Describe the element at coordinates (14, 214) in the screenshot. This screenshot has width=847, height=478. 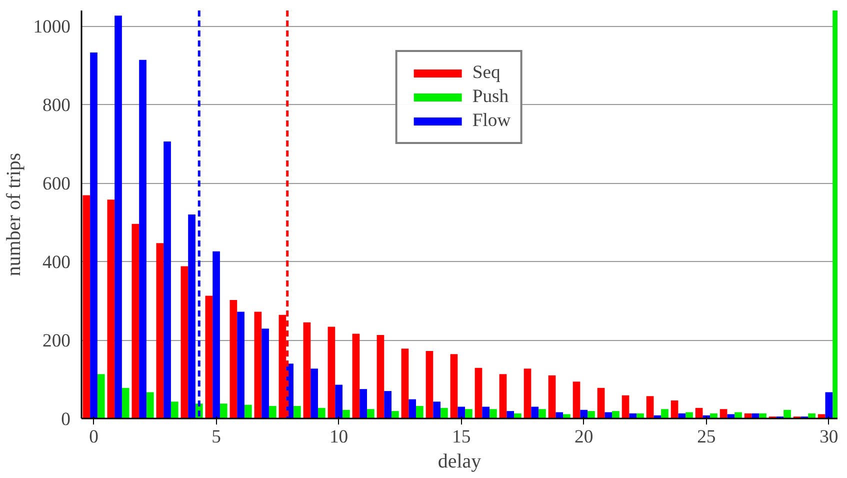
I see `y-axis-title: number of trips` at that location.